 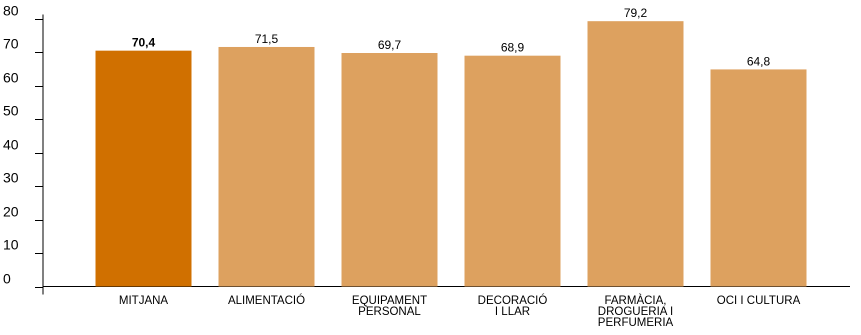 I want to click on category-label-line: OCI I CULTURA, so click(x=759, y=301).